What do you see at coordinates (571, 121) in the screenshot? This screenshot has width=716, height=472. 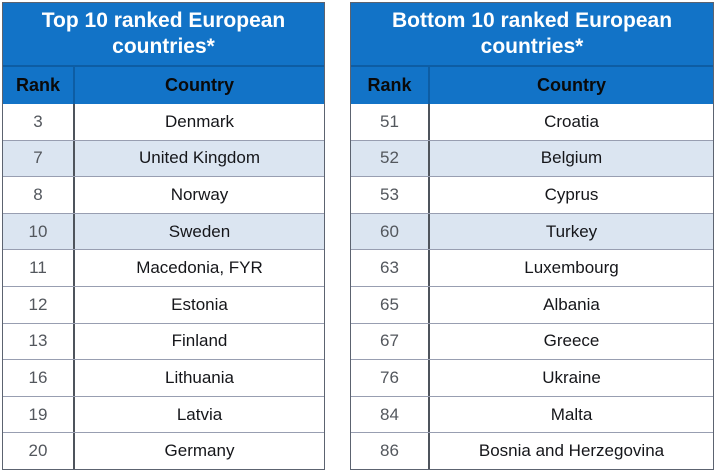 I see `country-cell: Croatia` at bounding box center [571, 121].